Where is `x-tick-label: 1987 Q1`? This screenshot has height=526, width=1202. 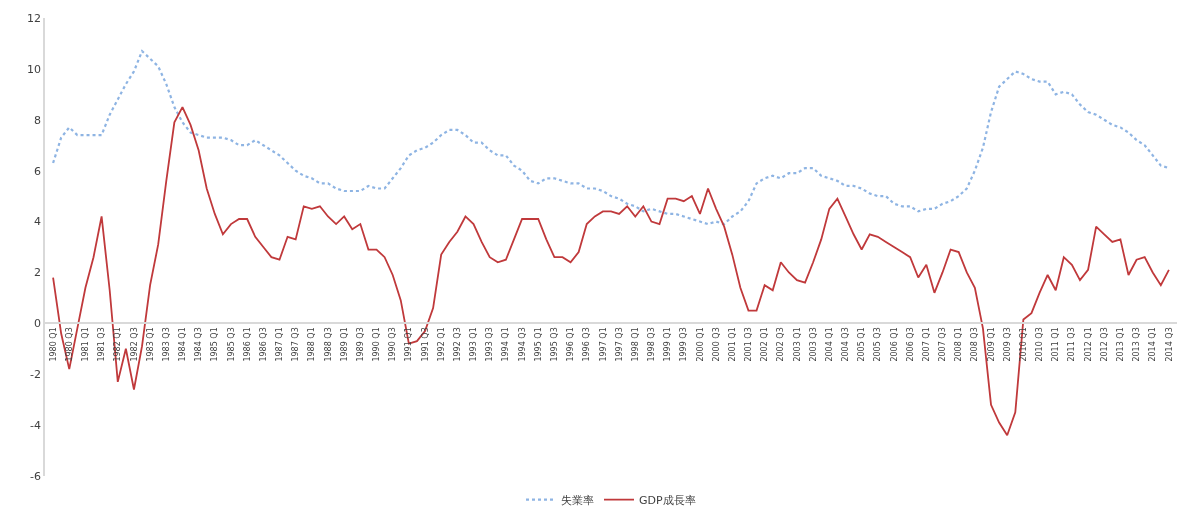 x-tick-label: 1987 Q1 is located at coordinates (280, 344).